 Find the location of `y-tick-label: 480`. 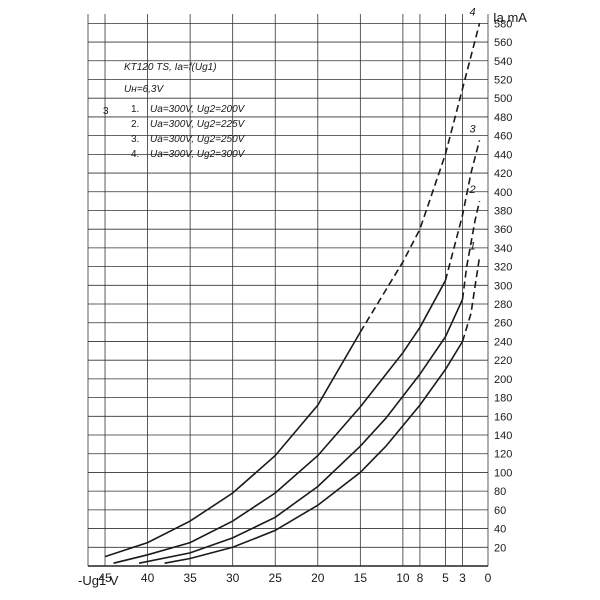

y-tick-label: 480 is located at coordinates (503, 118).